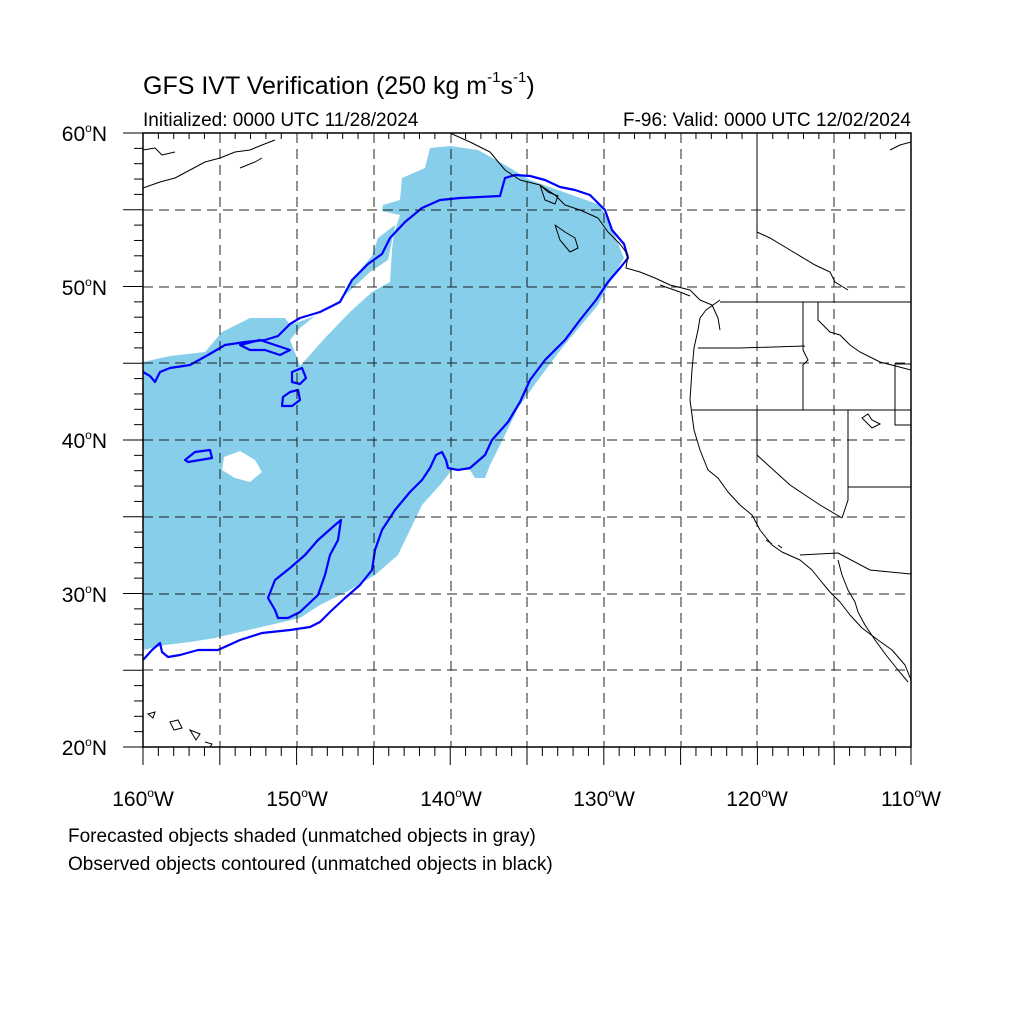  I want to click on map-title: GFS IVT Verification (250 kg m-1s-1), so click(339, 84).